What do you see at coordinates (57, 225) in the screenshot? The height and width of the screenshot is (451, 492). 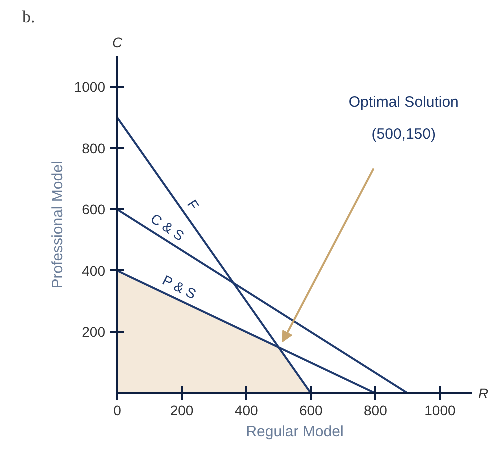 I see `y-axis-title: Professional Model` at bounding box center [57, 225].